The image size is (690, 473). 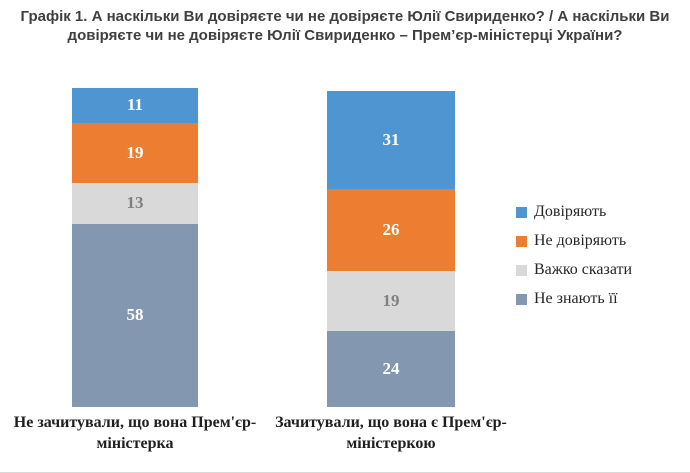 What do you see at coordinates (521, 270) in the screenshot?
I see `legend-marker-hard-to-say-icon` at bounding box center [521, 270].